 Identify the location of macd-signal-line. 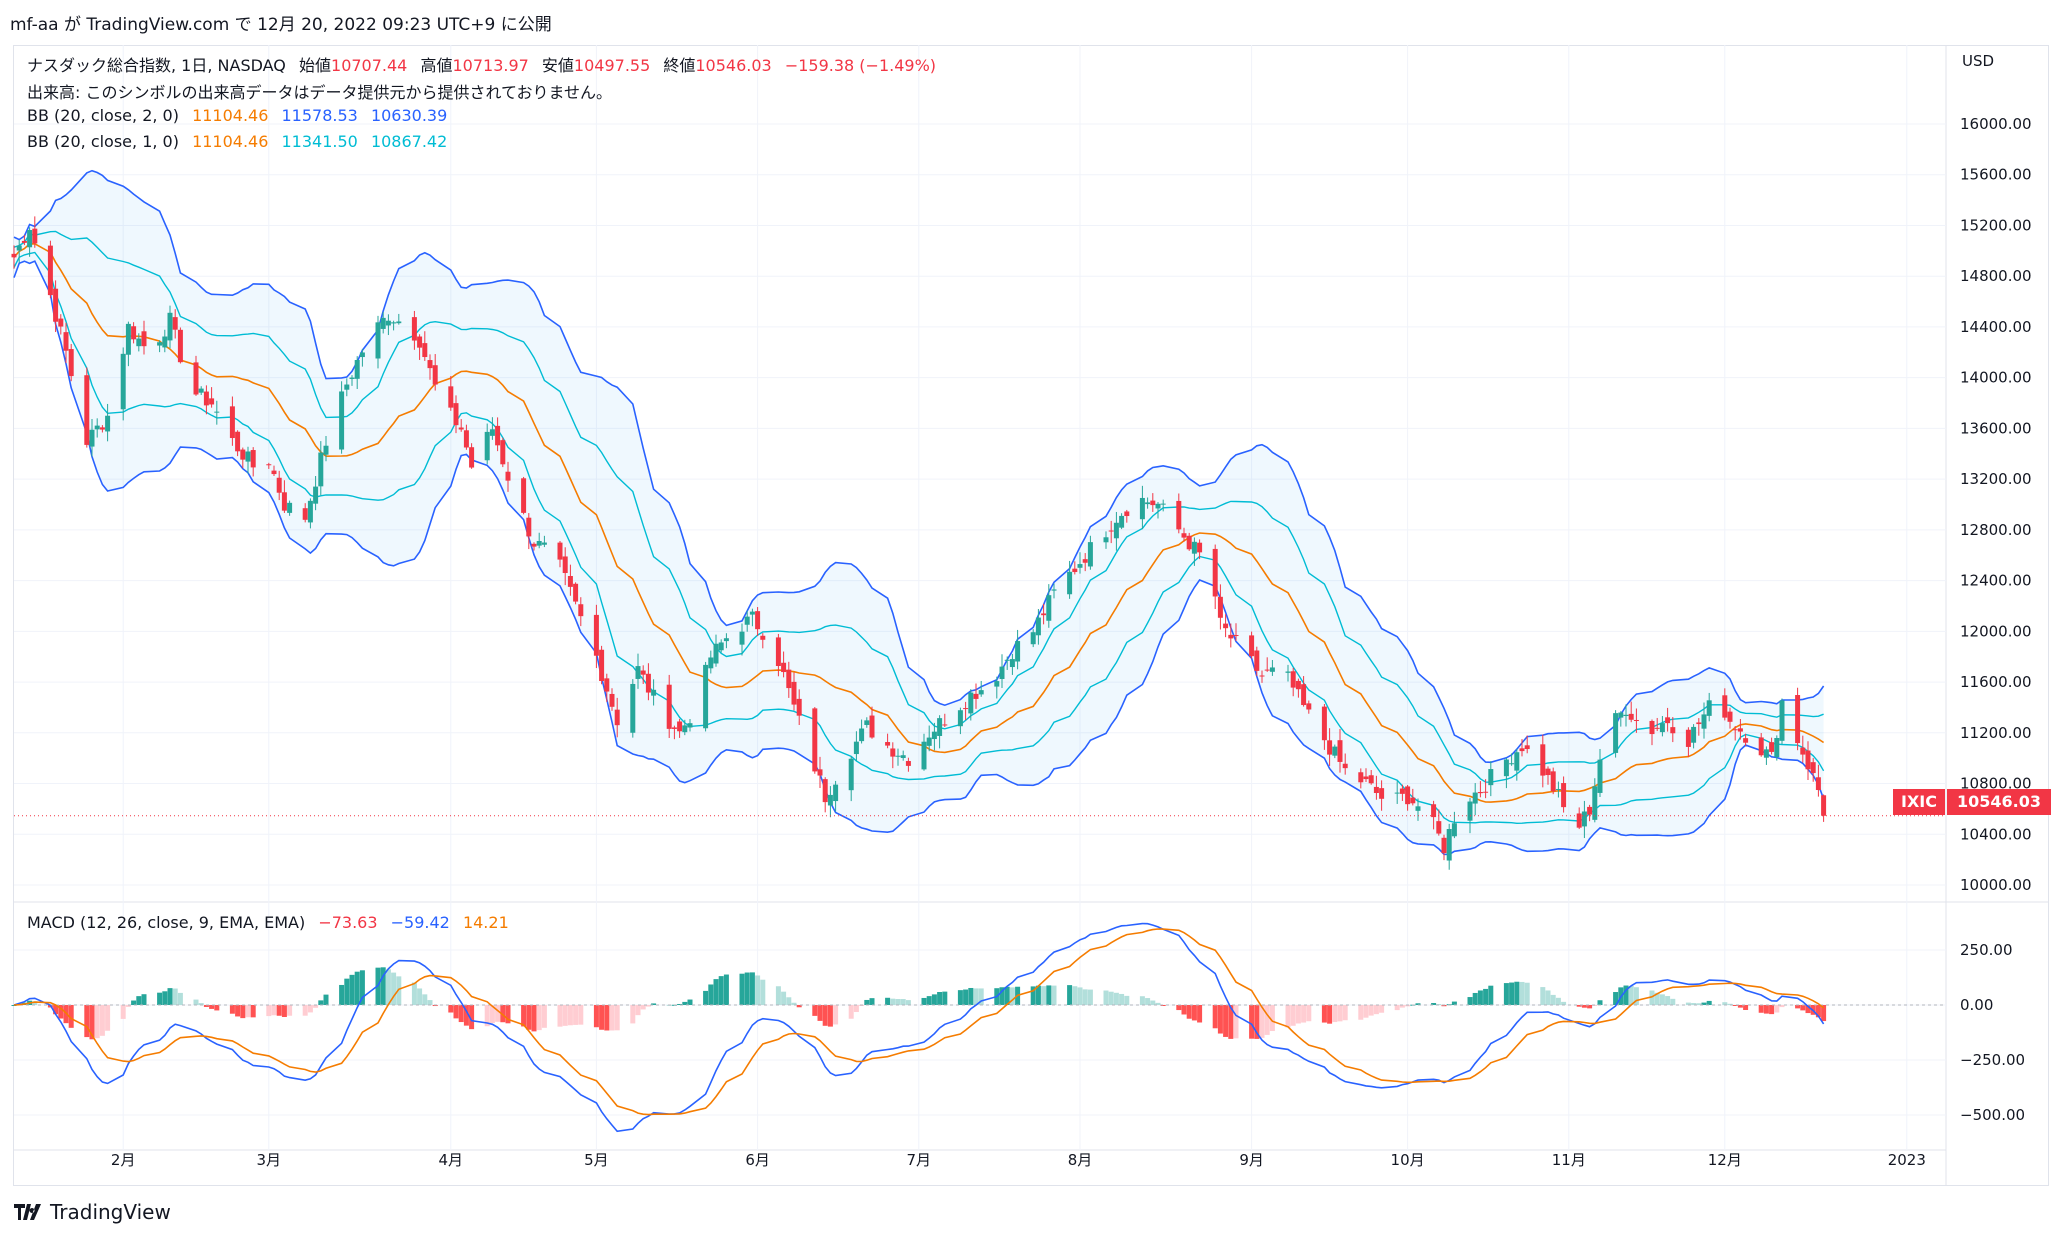
(919, 1022).